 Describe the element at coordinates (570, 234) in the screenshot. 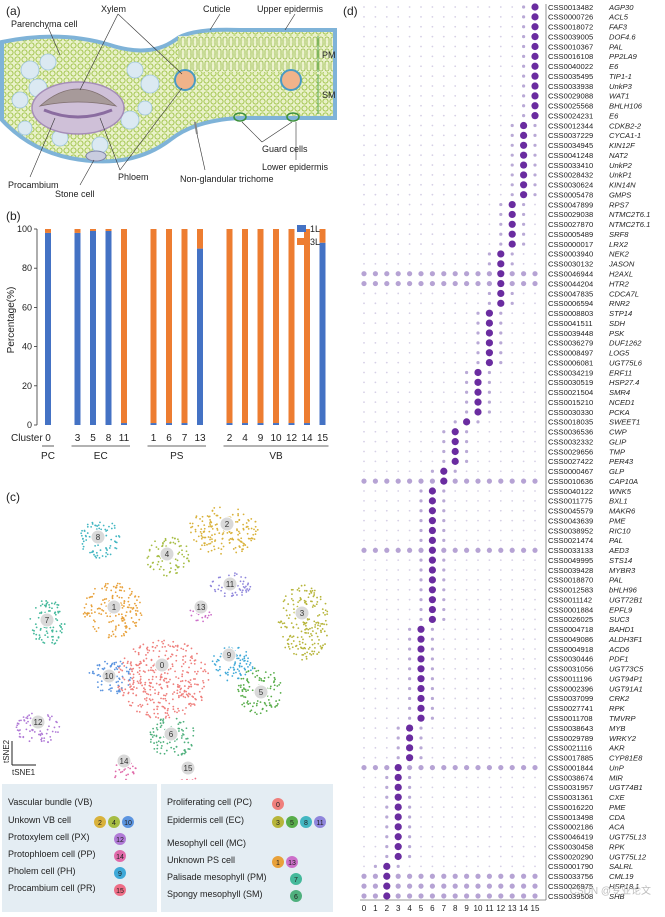

I see `gene-label-CSS0005489: CSS0005489` at that location.